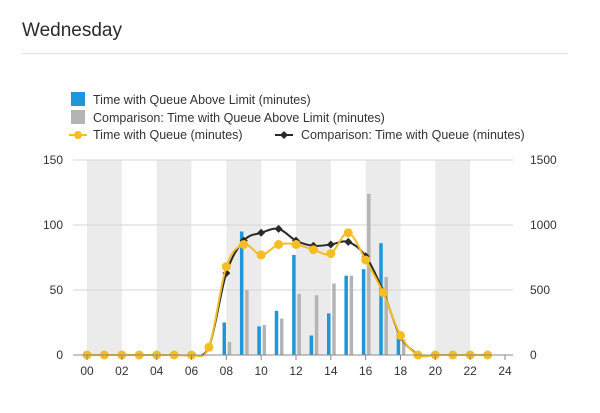 Image resolution: width=600 pixels, height=413 pixels. I want to click on x-tick-label: 14, so click(331, 371).